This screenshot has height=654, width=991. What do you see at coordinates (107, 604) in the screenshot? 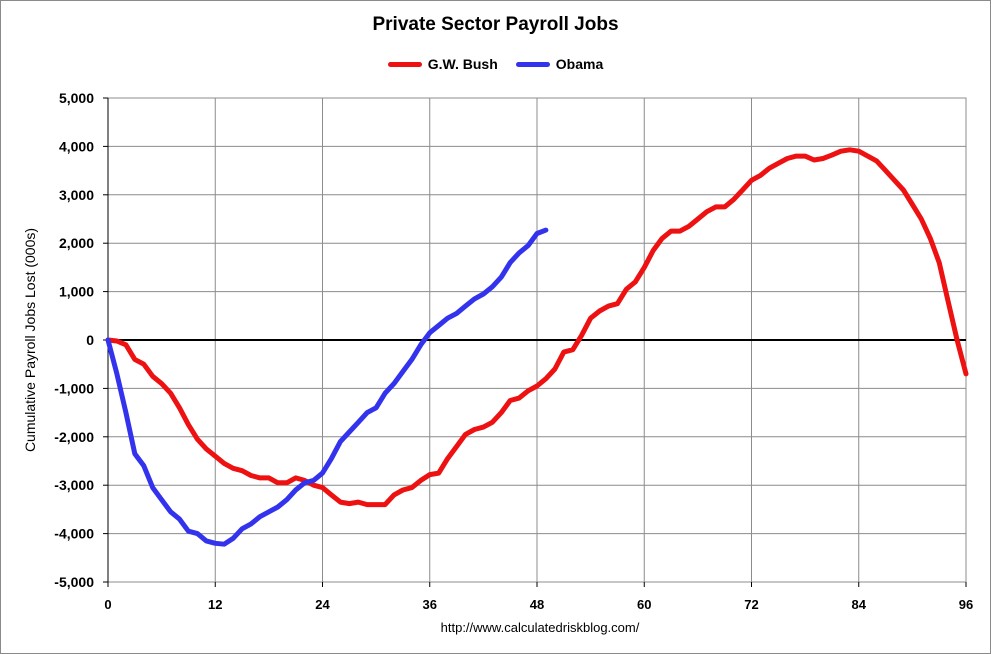
I see `x-tick-label: 0` at bounding box center [107, 604].